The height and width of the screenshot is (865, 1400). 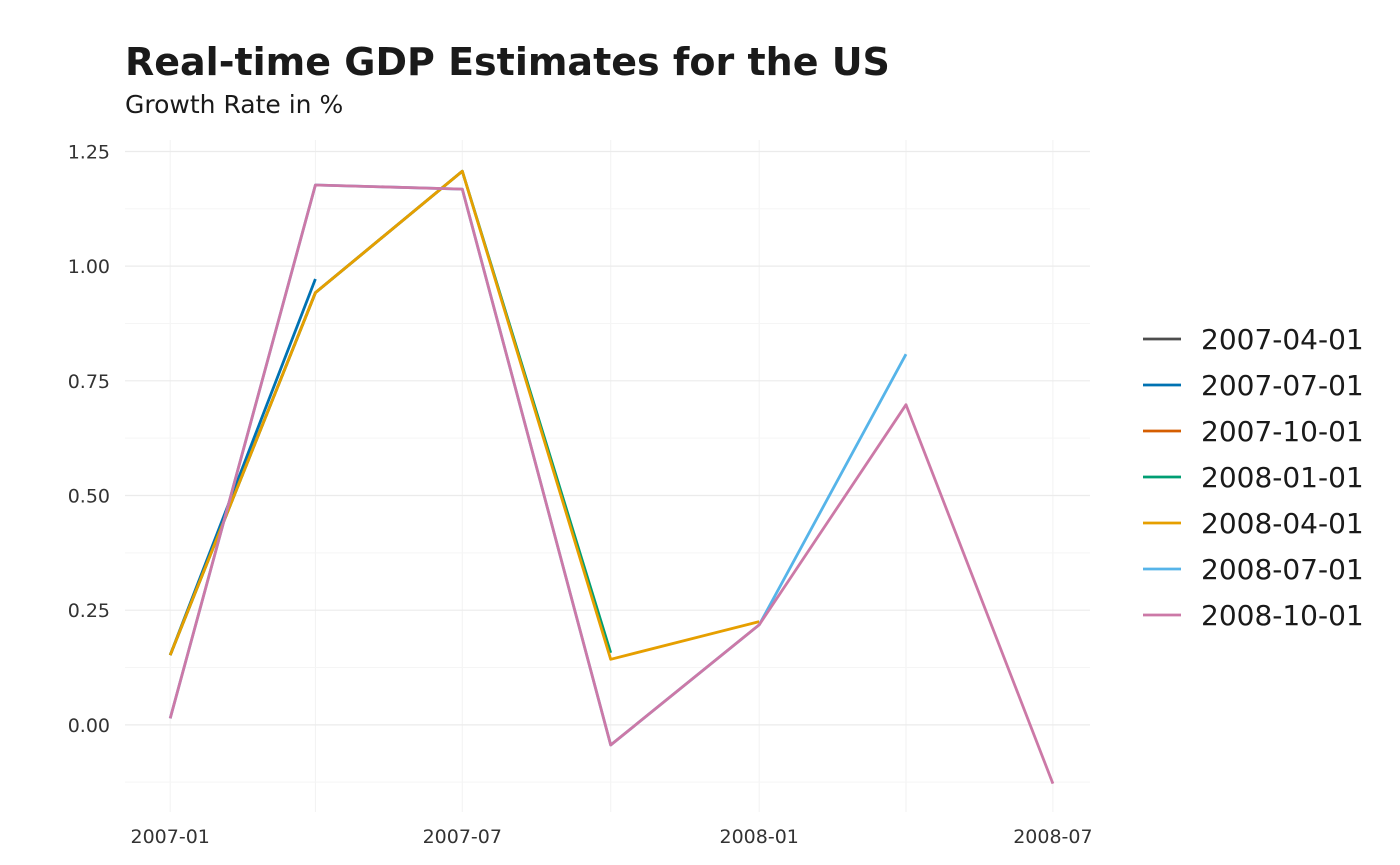 What do you see at coordinates (1282, 523) in the screenshot?
I see `legend-label: 2008-04-01` at bounding box center [1282, 523].